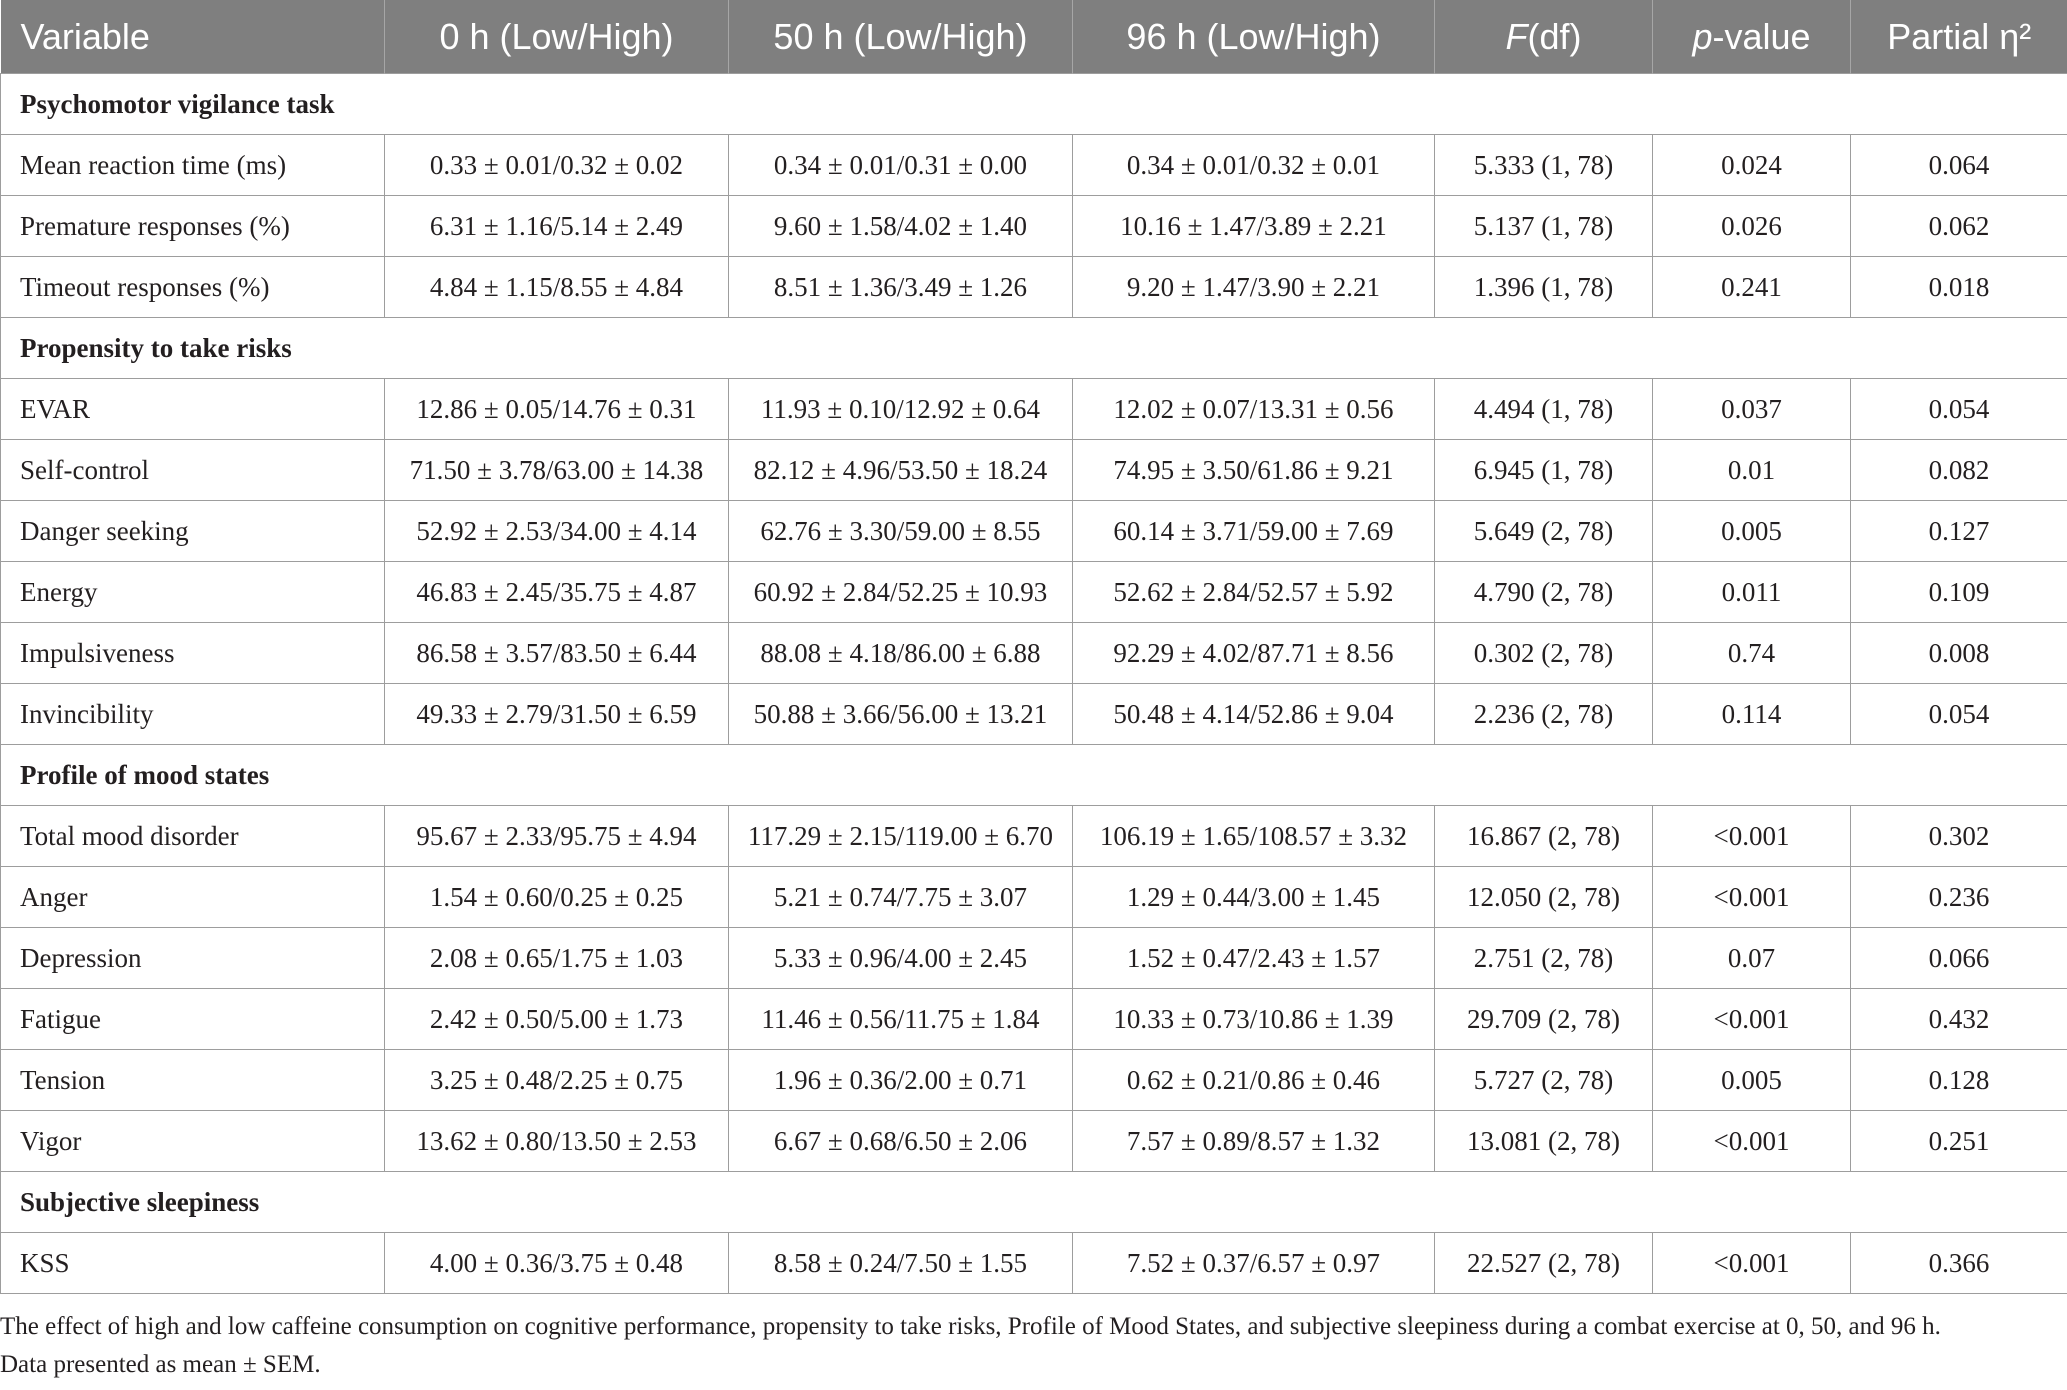 The width and height of the screenshot is (2067, 1390). I want to click on cell-96h: 74.95 ± 3.50/61.86 ± 9.21, so click(1253, 470).